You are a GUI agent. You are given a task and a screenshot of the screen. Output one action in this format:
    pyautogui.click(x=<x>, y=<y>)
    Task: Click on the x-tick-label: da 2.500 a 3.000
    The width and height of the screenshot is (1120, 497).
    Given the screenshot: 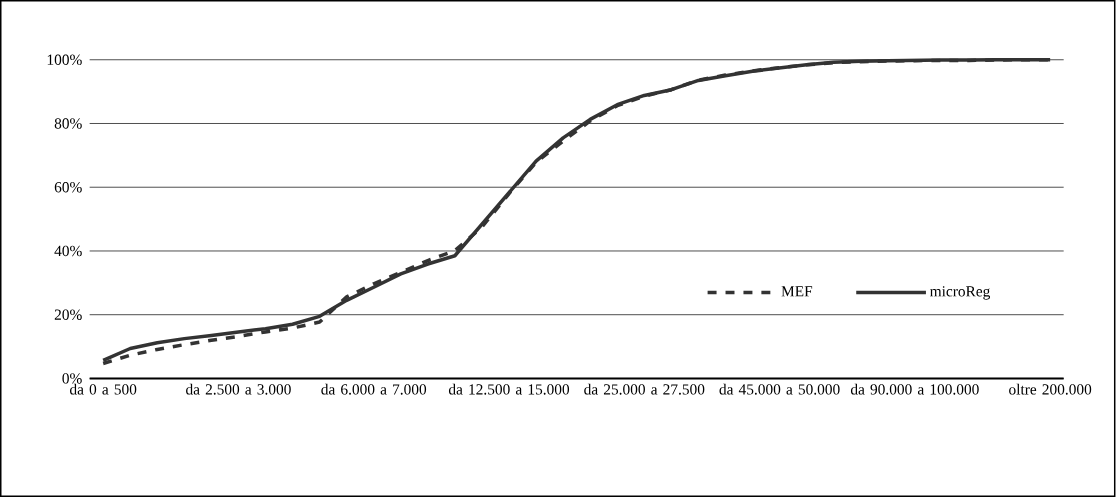 What is the action you would take?
    pyautogui.click(x=238, y=389)
    